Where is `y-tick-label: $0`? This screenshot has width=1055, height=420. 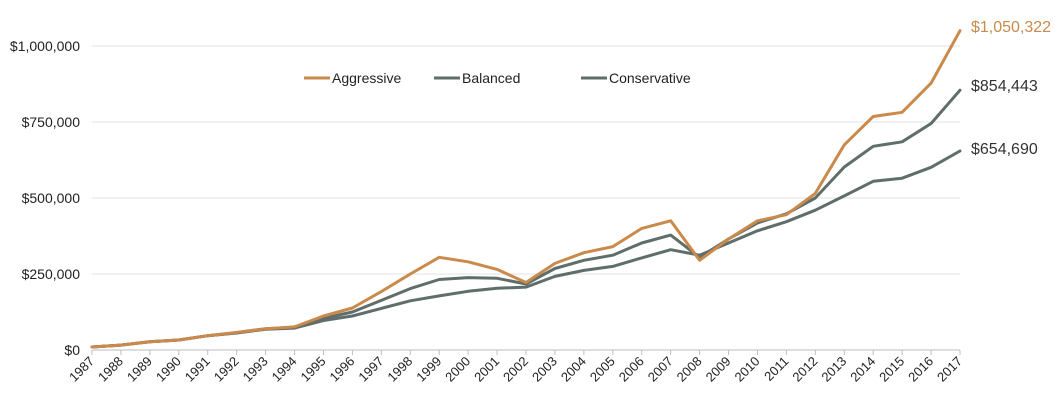 y-tick-label: $0 is located at coordinates (72, 350).